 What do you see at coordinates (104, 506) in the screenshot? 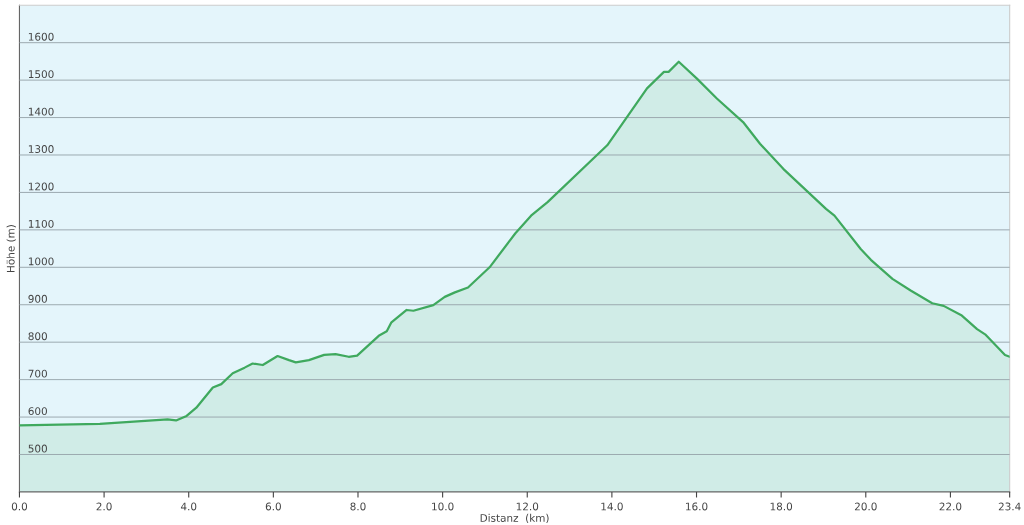
I see `x-tick-label: 2.0` at bounding box center [104, 506].